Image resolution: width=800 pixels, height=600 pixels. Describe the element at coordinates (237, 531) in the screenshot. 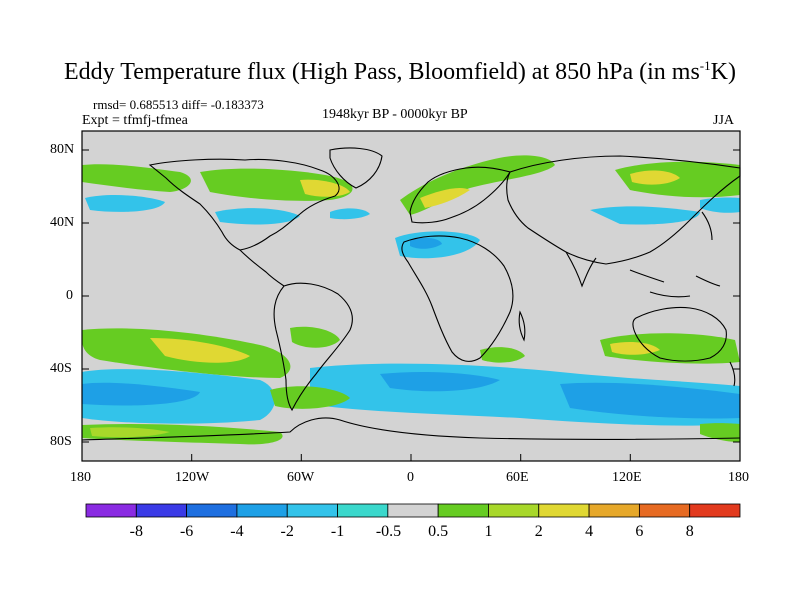

I see `colorbar-label: -4` at that location.